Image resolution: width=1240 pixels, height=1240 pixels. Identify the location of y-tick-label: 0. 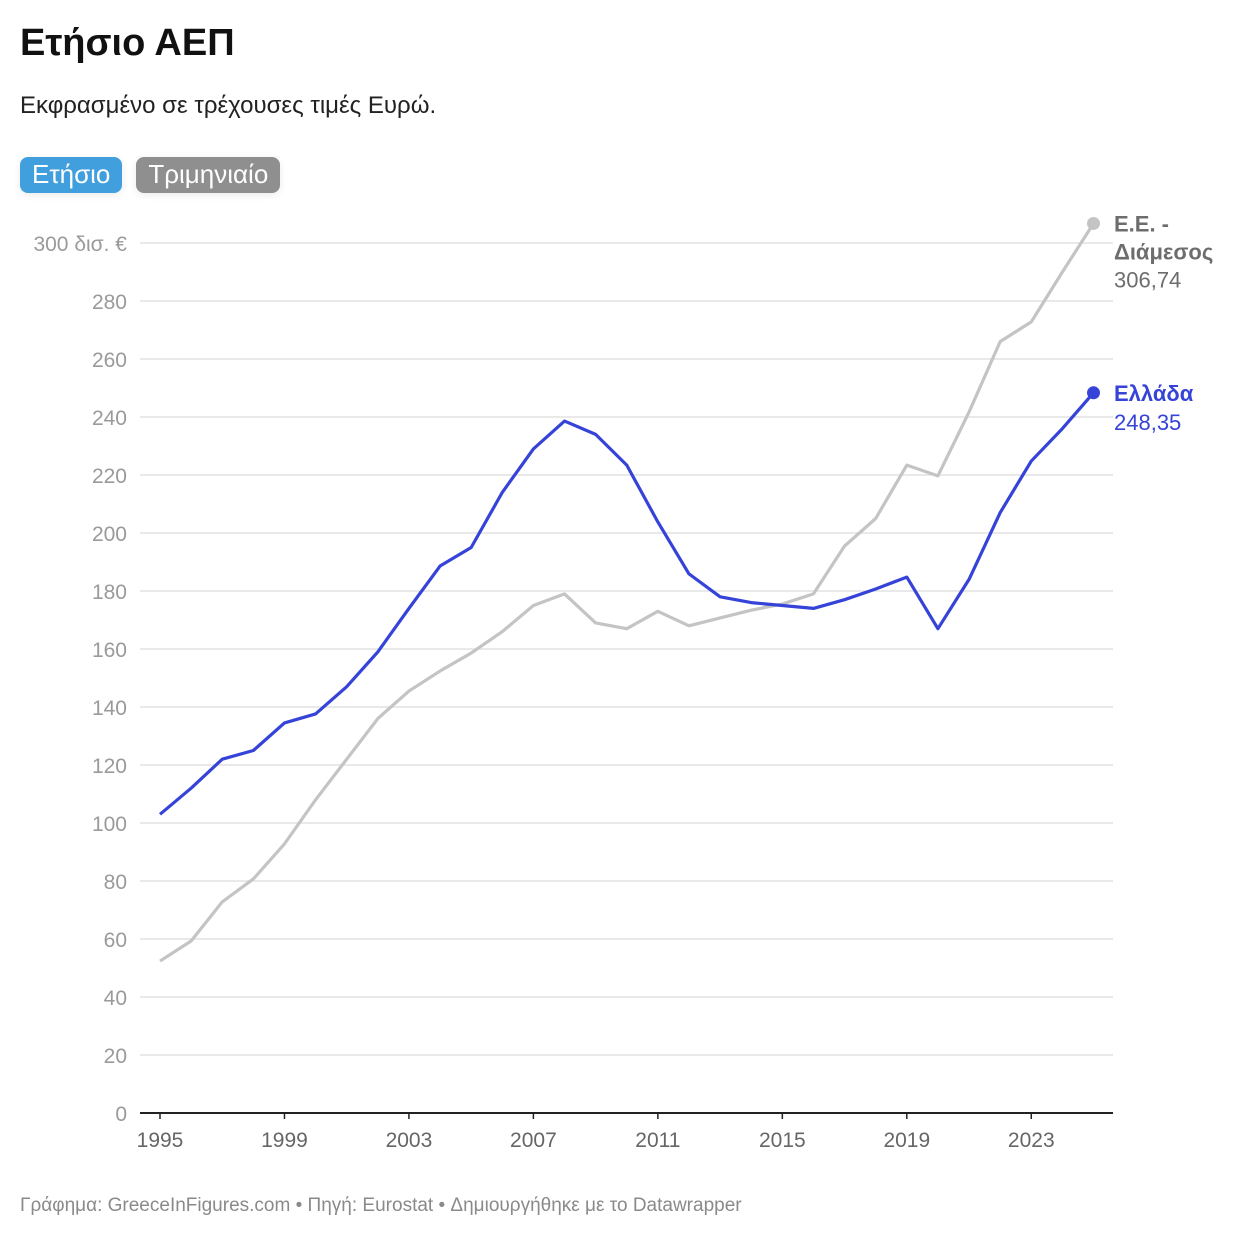
(121, 1114).